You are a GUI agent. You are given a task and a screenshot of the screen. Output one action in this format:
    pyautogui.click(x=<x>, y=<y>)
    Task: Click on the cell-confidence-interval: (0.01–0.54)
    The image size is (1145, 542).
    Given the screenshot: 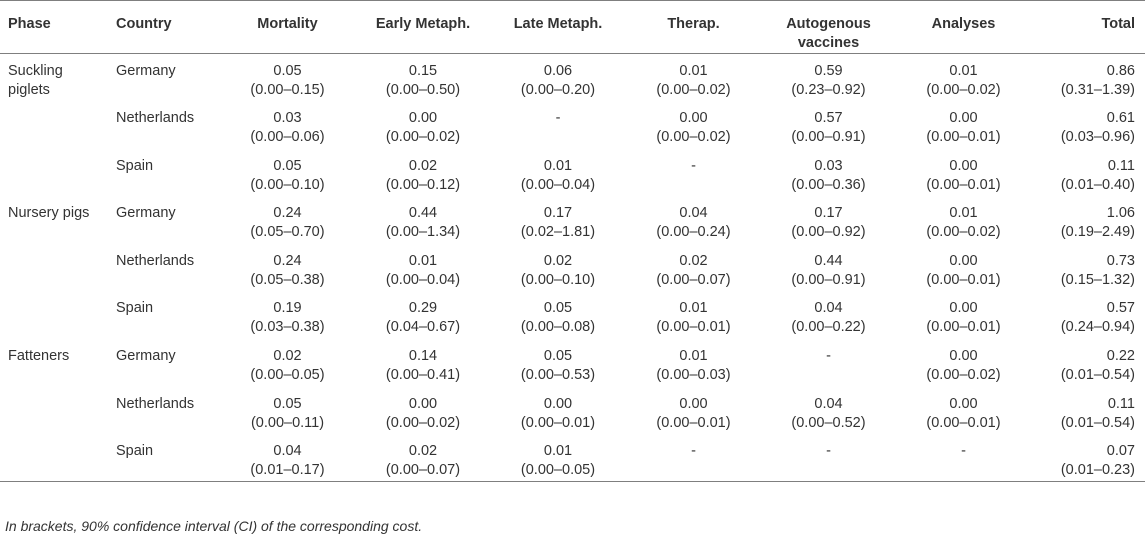 What is the action you would take?
    pyautogui.click(x=1097, y=422)
    